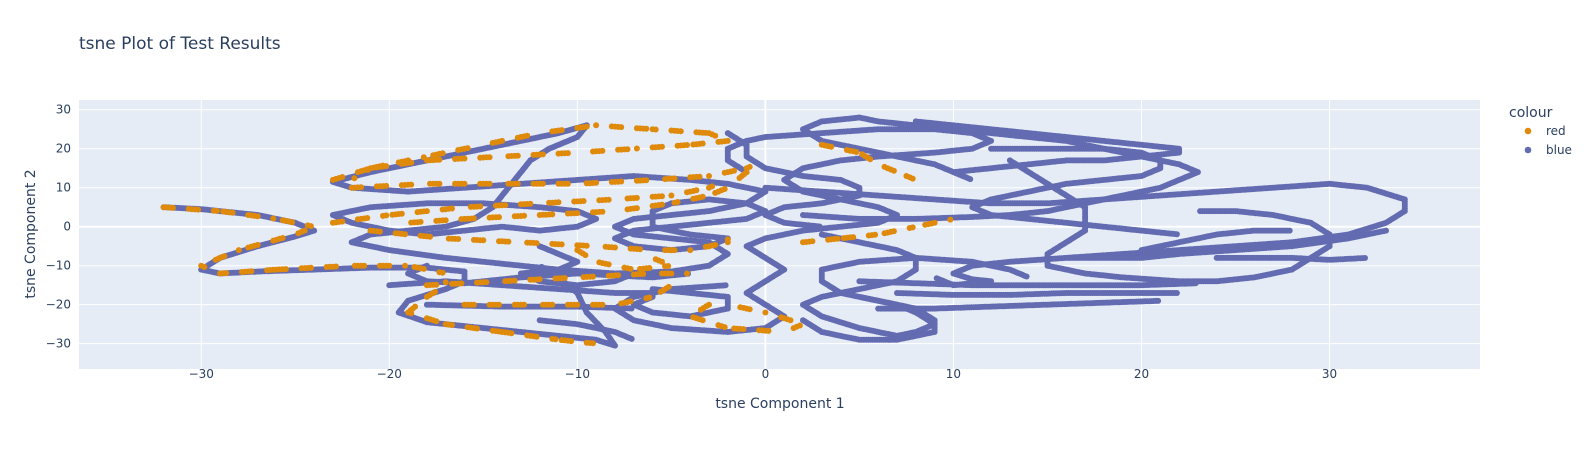 The image size is (1590, 450). Describe the element at coordinates (67, 227) in the screenshot. I see `y-tick-label: 0` at that location.